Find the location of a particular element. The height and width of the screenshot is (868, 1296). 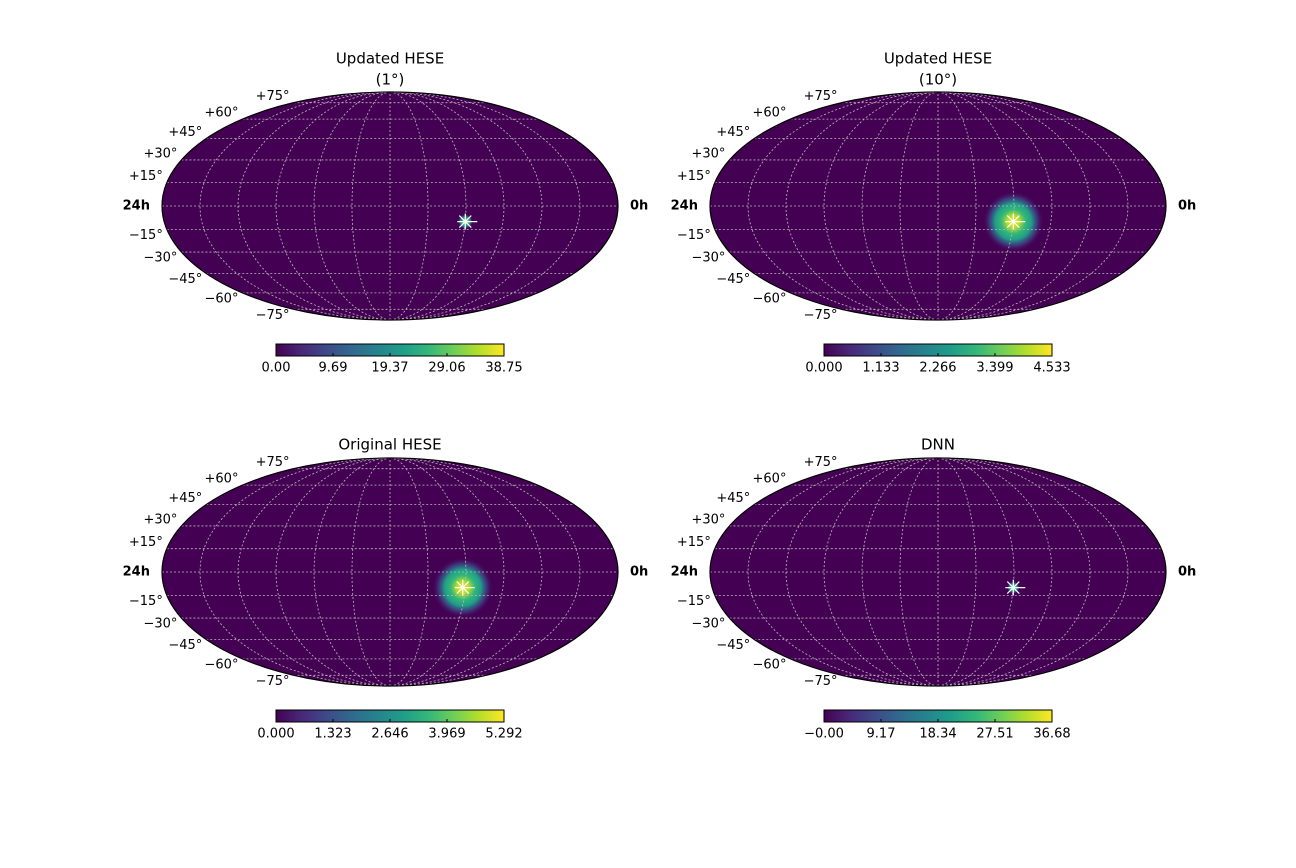

colorbar-tick-label: 19.37 is located at coordinates (389, 368).